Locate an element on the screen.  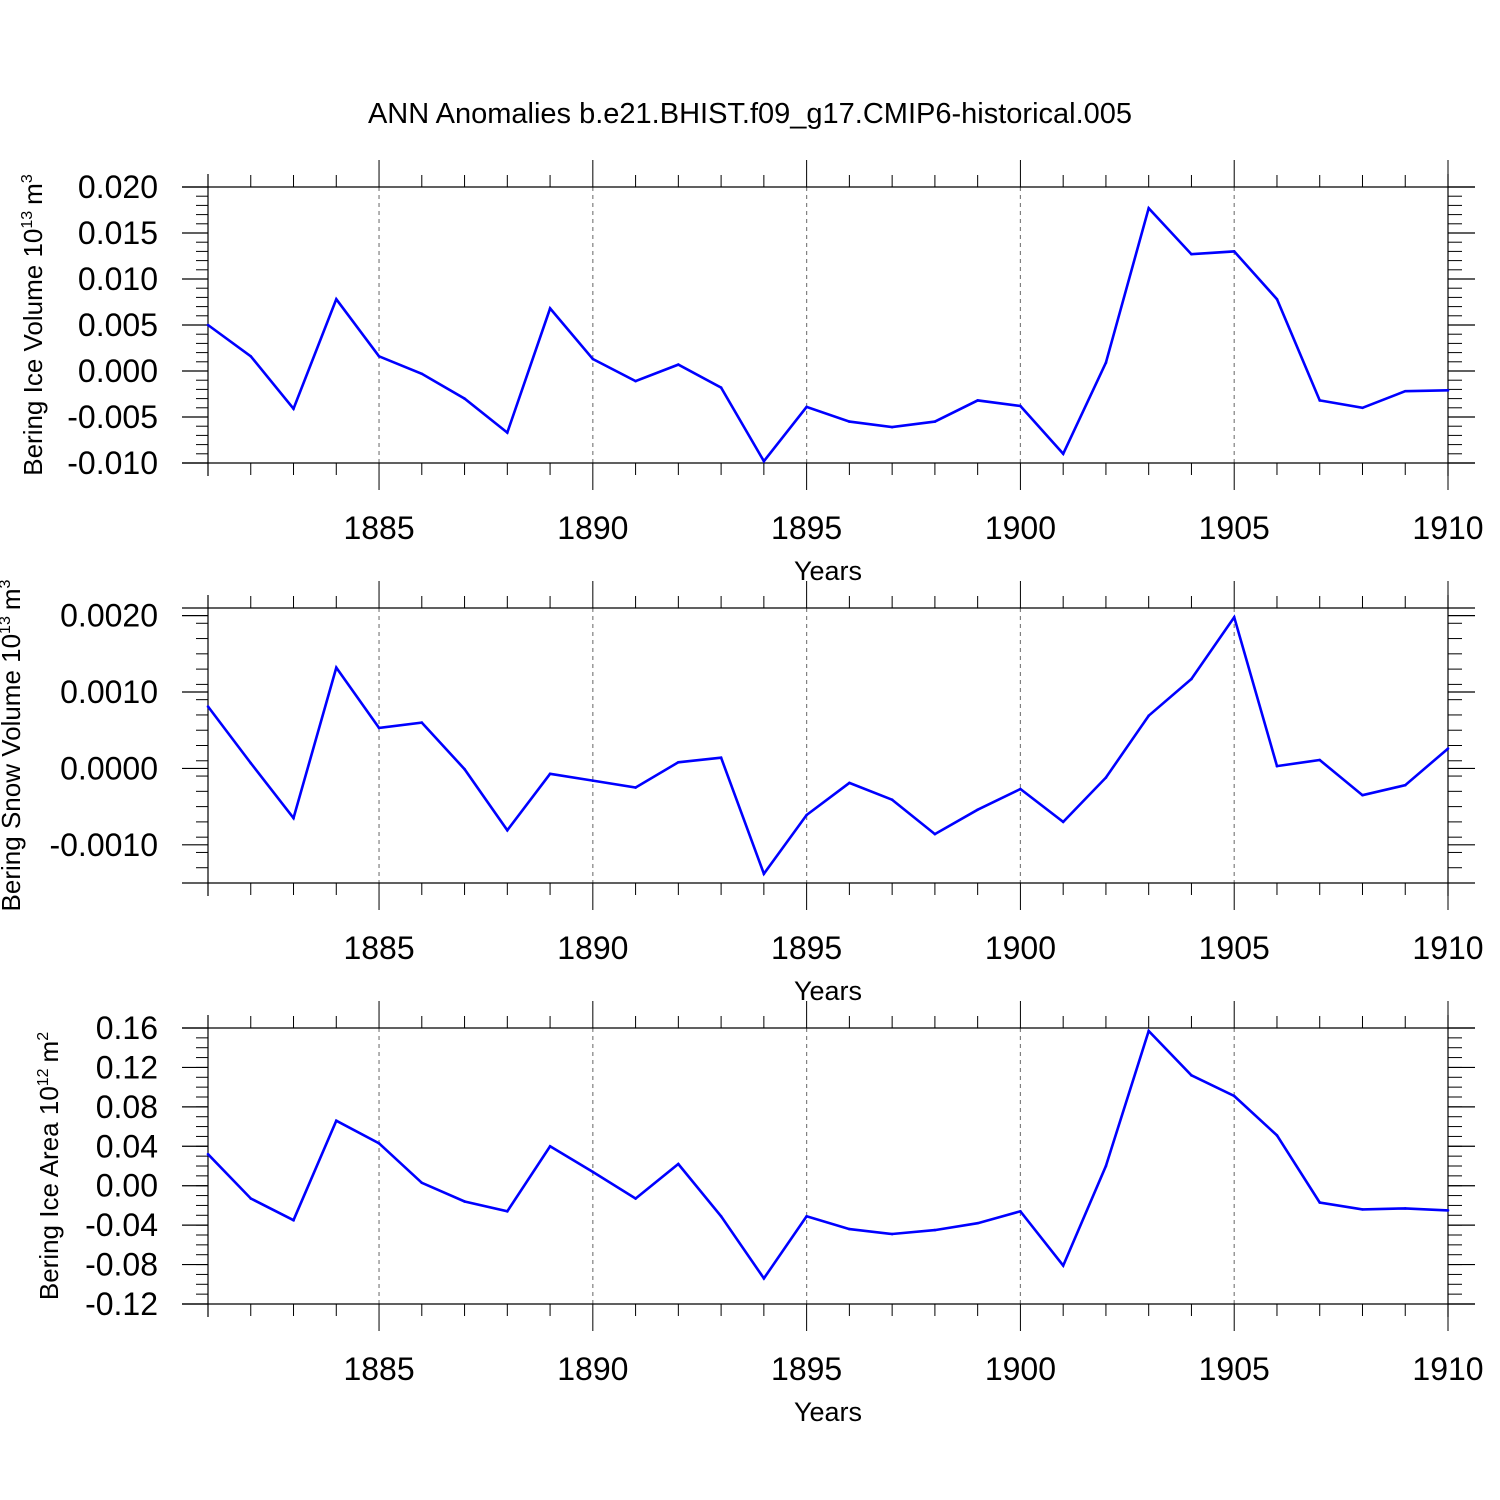
y-tick-label: 0.08 is located at coordinates (127, 1107).